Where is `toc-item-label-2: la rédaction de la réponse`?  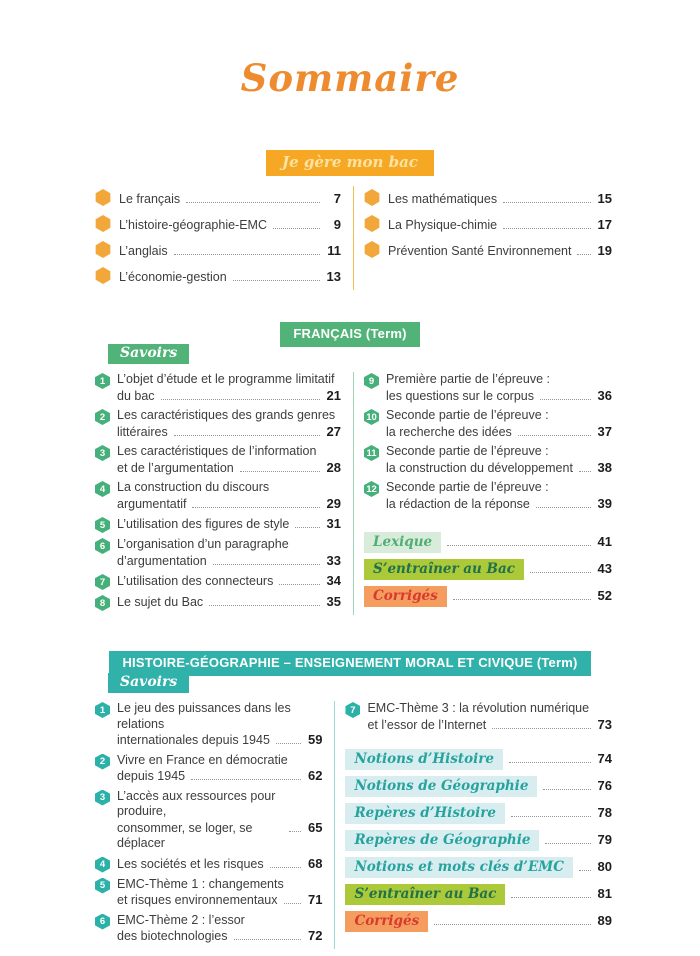
toc-item-label-2: la rédaction de la réponse is located at coordinates (458, 503).